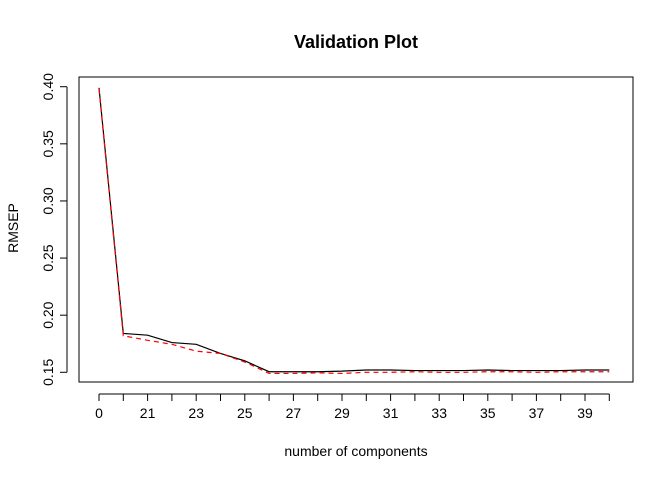 This screenshot has height=480, width=672. I want to click on x-tick-label: 27, so click(294, 413).